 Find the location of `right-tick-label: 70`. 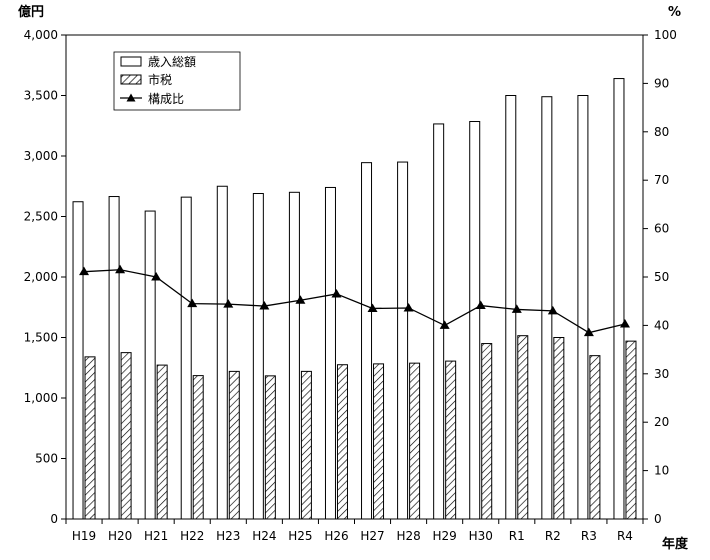

right-tick-label: 70 is located at coordinates (661, 180).